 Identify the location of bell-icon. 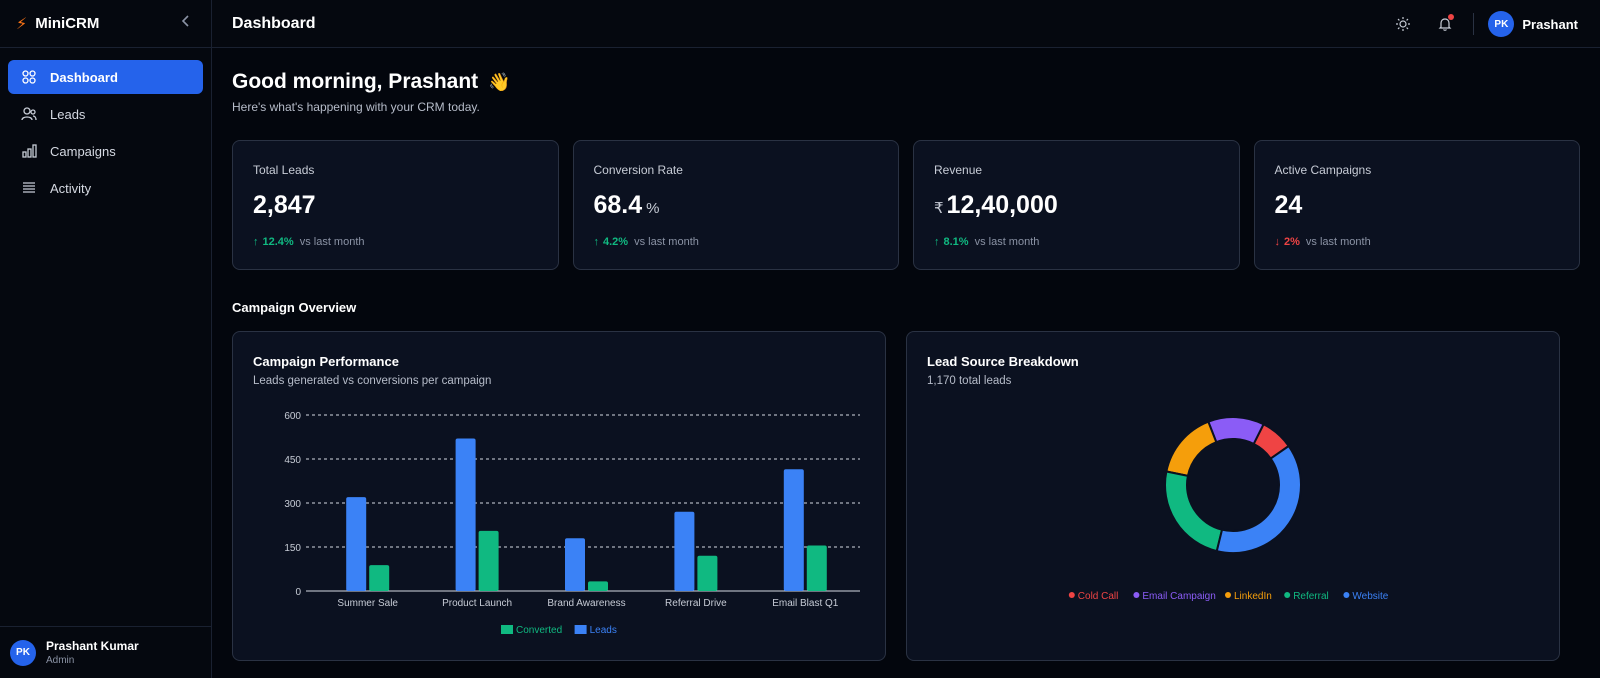
(1445, 24).